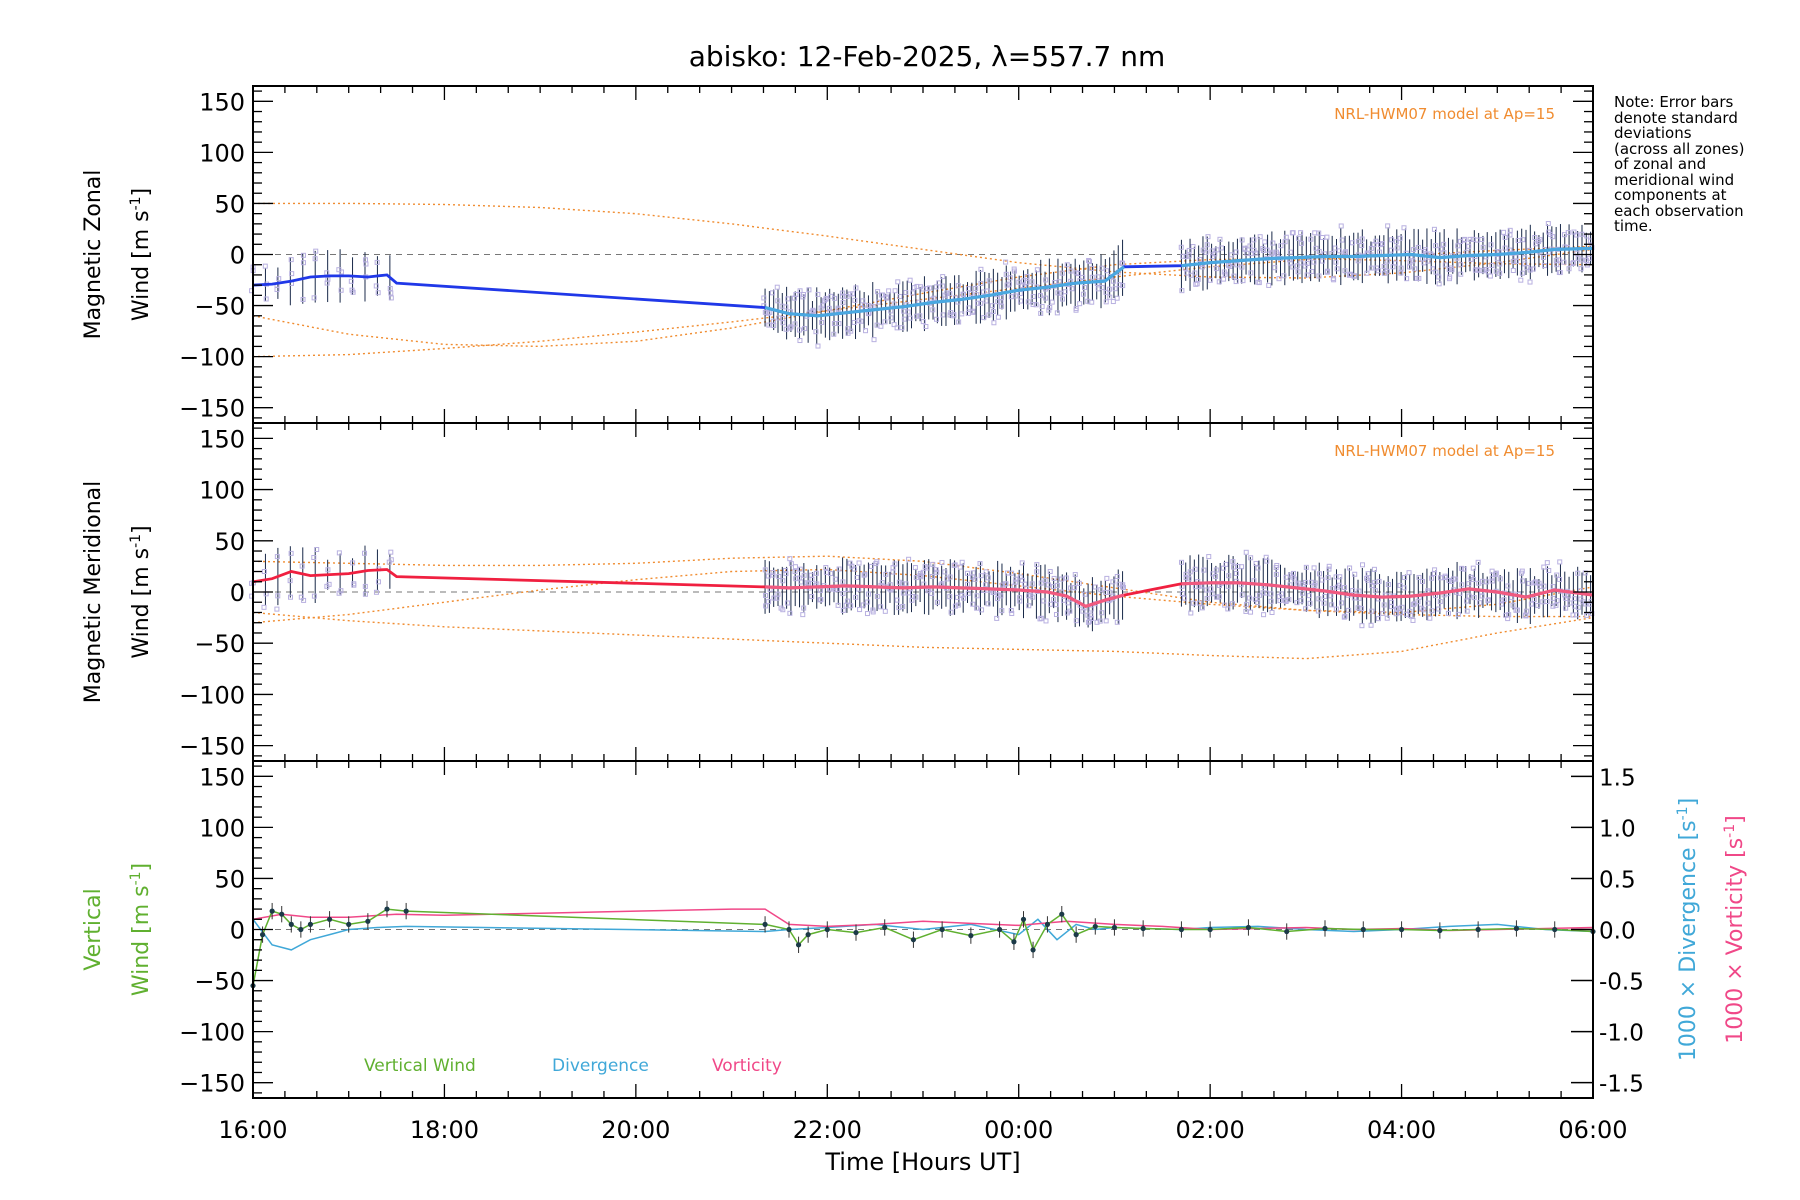 The image size is (1800, 1200). What do you see at coordinates (1444, 114) in the screenshot?
I see `model-label: NRL-HWM07 model at Ap=15` at bounding box center [1444, 114].